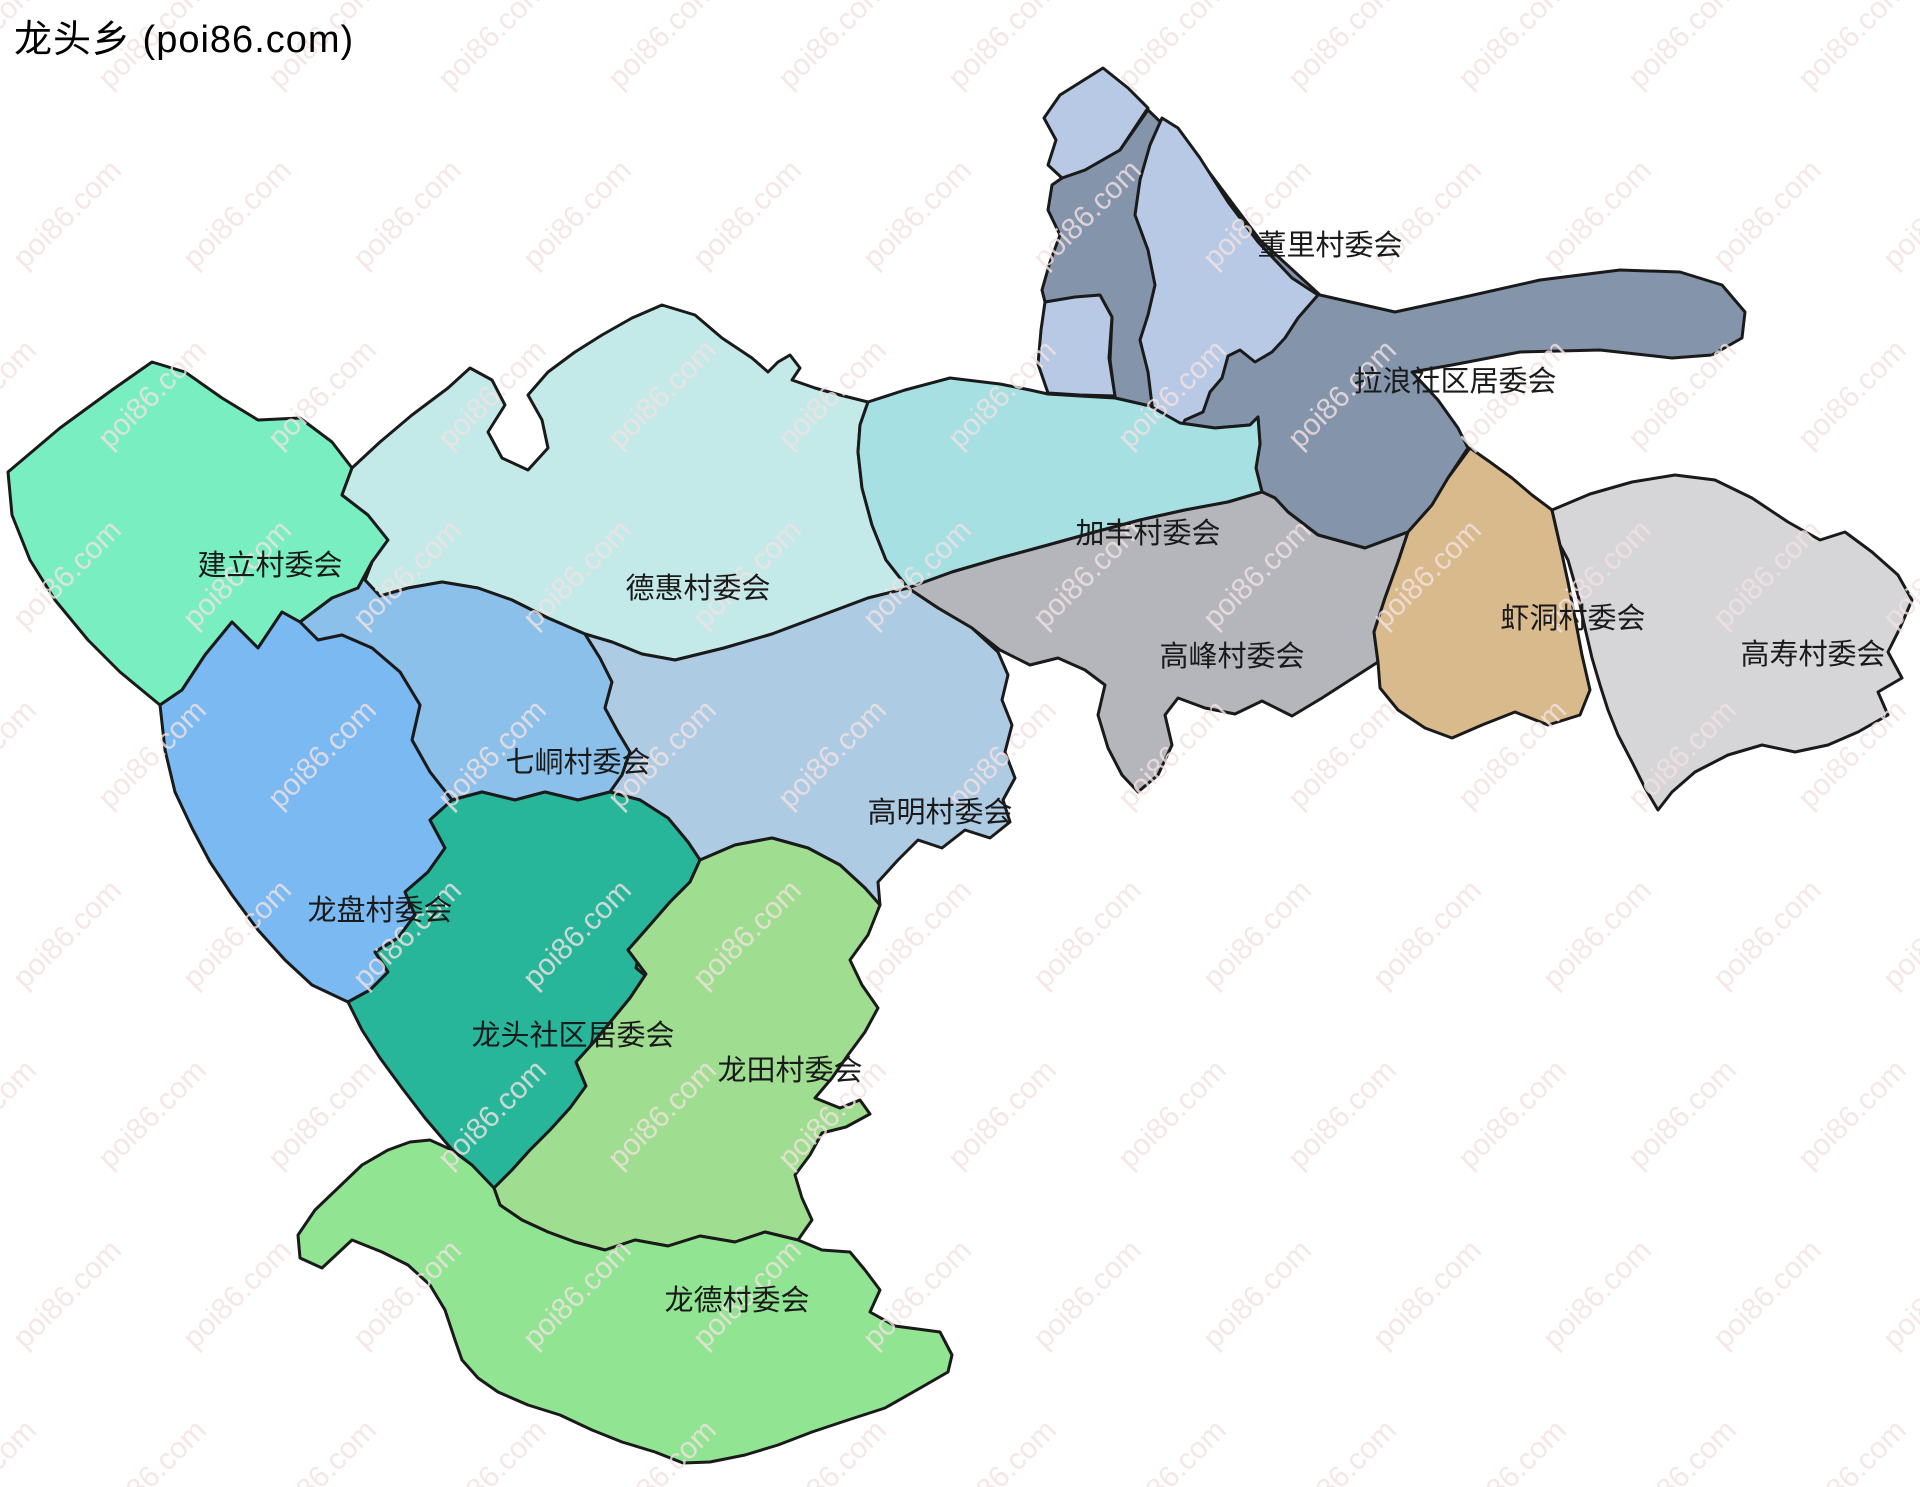 The width and height of the screenshot is (1920, 1487). I want to click on region-label-dongli: 董里村委会, so click(1329, 245).